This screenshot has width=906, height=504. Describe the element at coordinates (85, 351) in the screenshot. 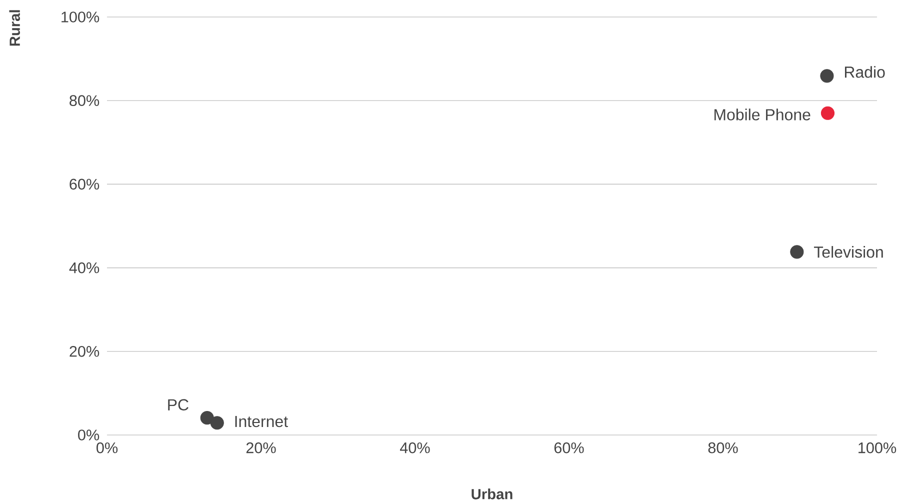

I see `y-tick-label: 20%` at that location.